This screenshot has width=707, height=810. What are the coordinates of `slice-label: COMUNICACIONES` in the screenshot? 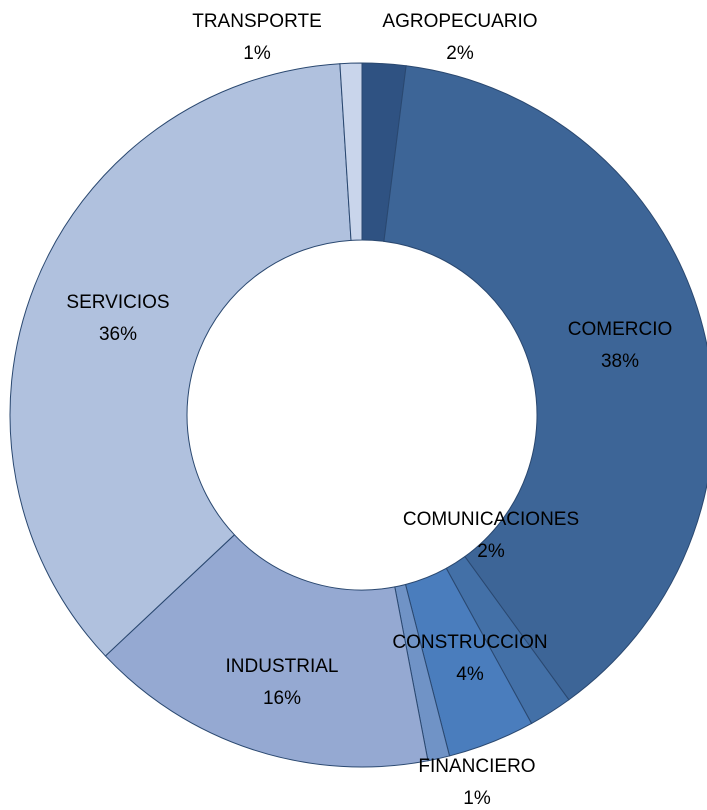 It's located at (491, 519).